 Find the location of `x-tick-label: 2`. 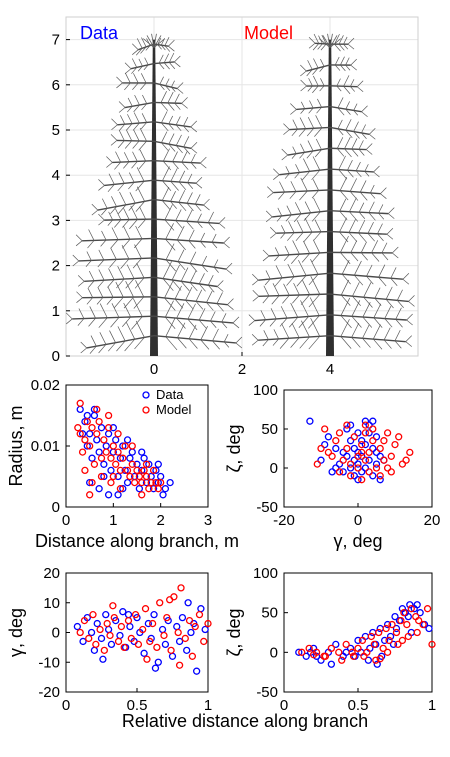

x-tick-label: 2 is located at coordinates (160, 520).